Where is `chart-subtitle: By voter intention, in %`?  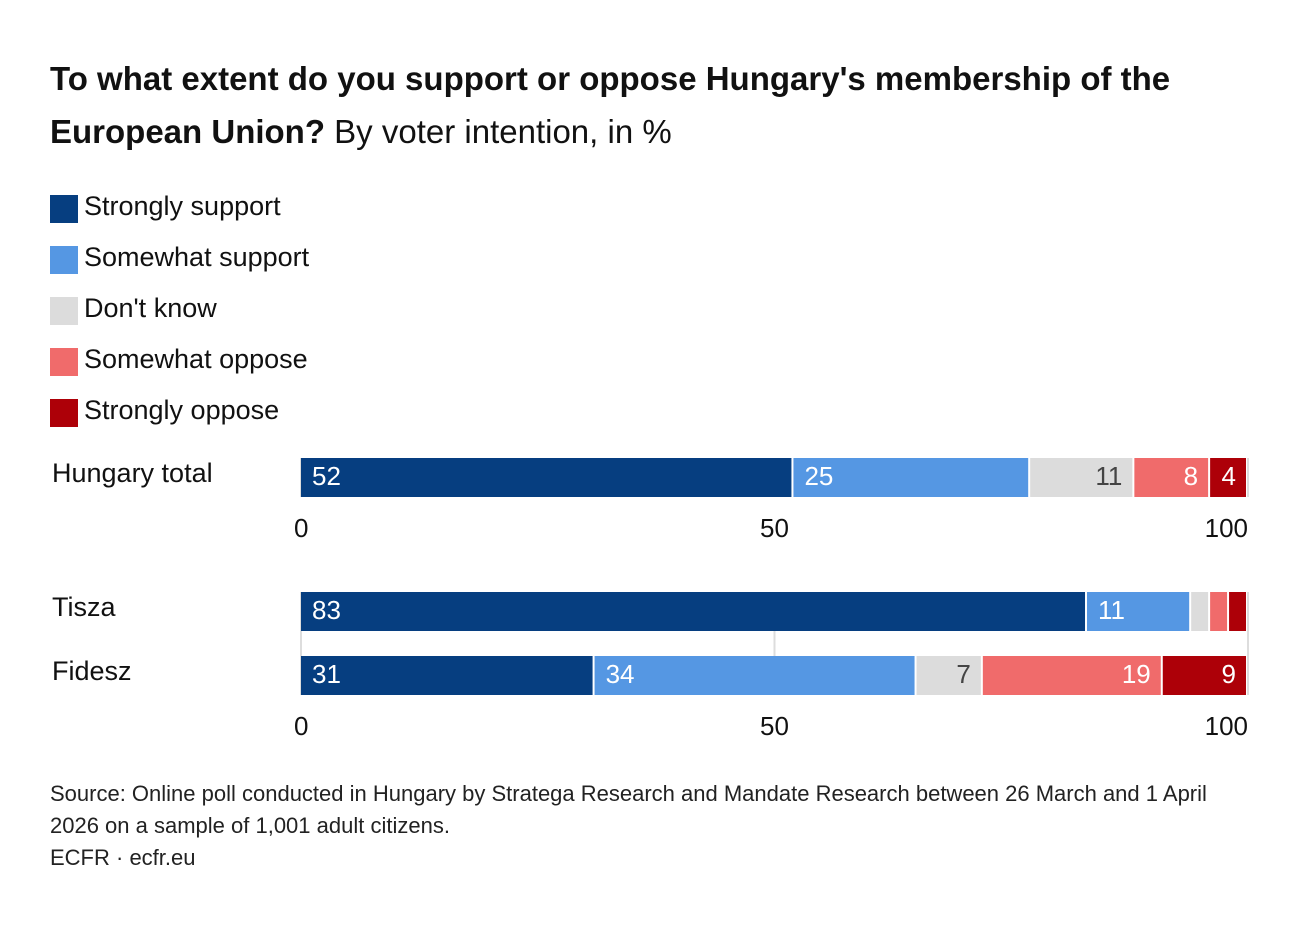 chart-subtitle: By voter intention, in % is located at coordinates (503, 131).